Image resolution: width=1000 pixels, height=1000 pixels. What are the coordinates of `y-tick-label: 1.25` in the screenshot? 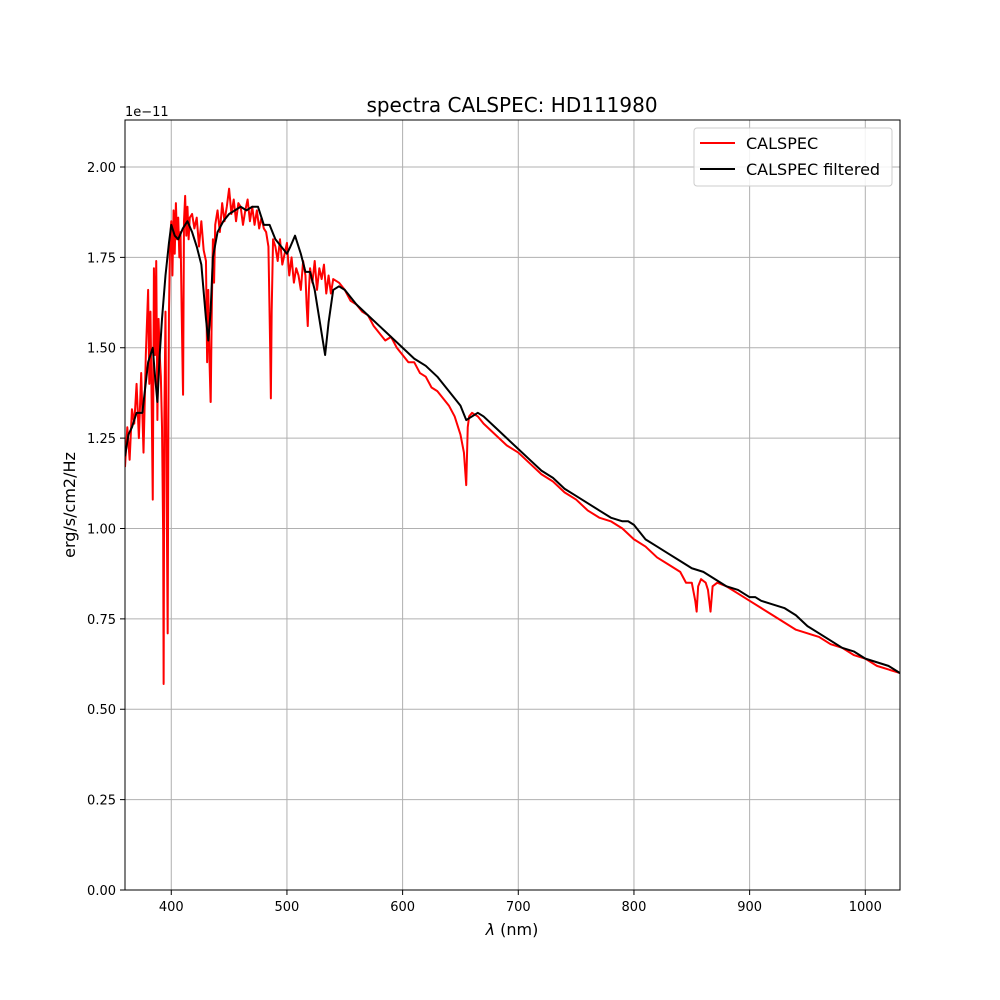 It's located at (101, 439).